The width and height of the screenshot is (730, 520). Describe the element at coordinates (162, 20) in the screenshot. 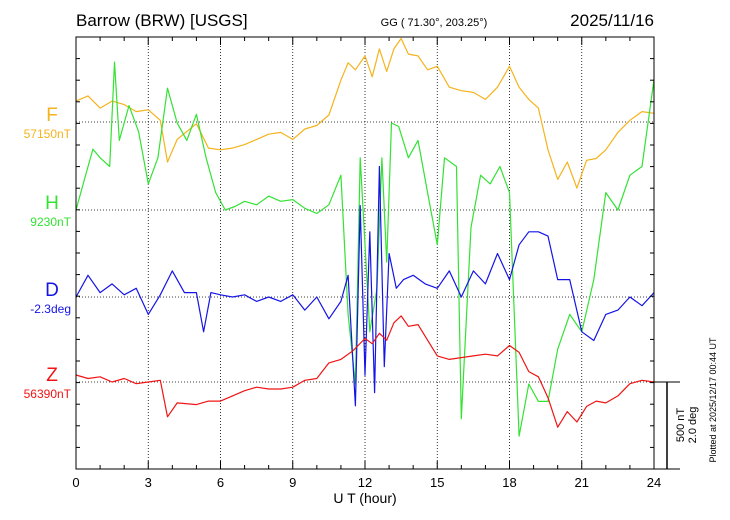

I see `station-title: Barrow (BRW) [USGS]` at that location.